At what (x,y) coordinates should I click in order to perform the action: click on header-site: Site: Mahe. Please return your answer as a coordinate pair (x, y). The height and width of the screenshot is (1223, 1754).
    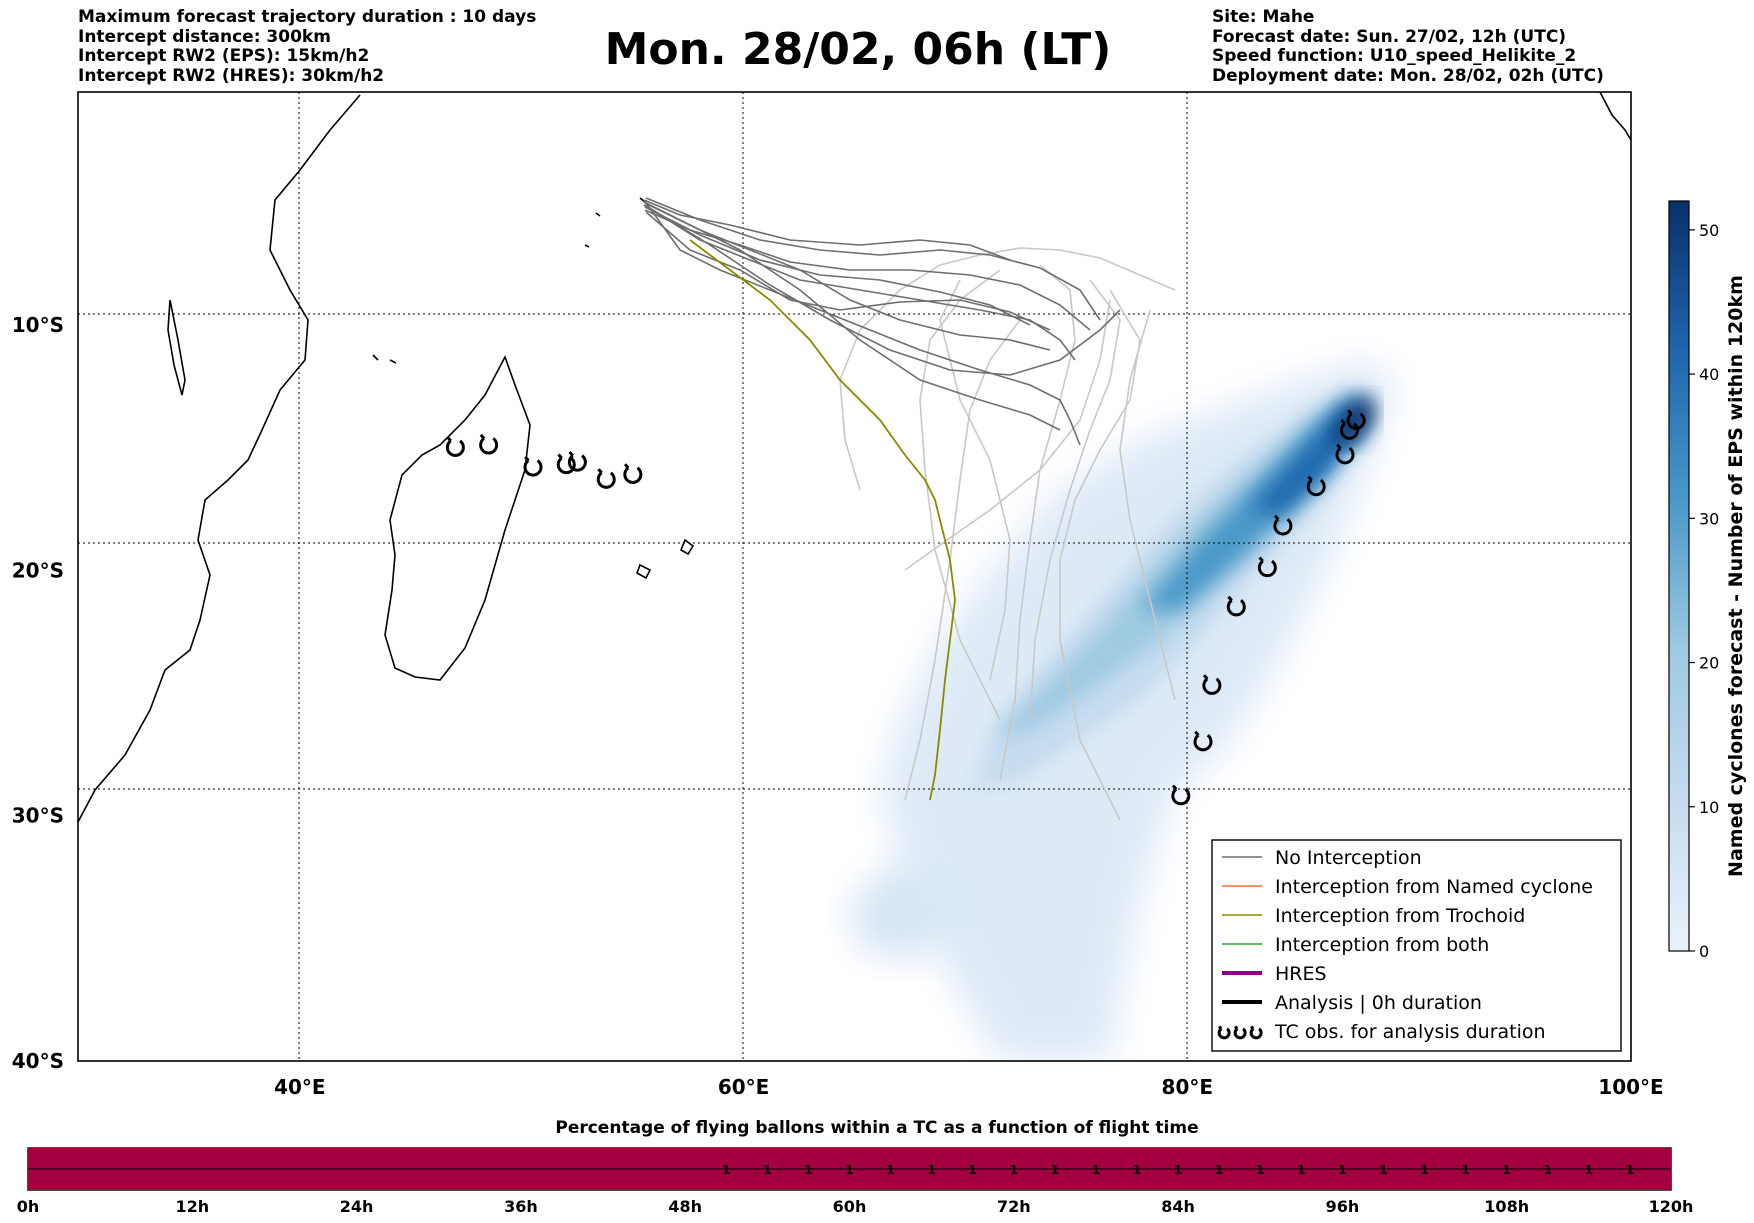
    Looking at the image, I should click on (1263, 17).